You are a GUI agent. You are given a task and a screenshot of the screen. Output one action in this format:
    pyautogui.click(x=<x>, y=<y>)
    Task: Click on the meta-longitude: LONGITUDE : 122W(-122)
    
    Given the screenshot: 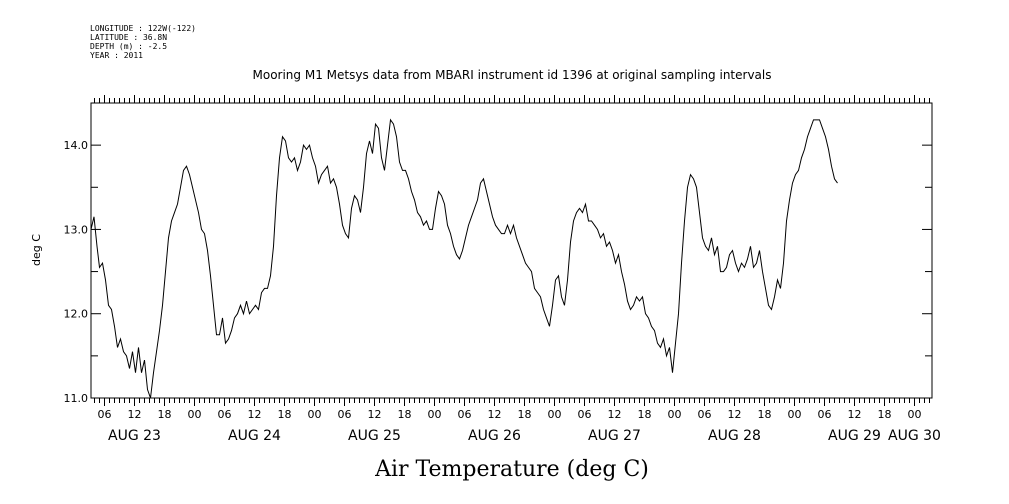 What is the action you would take?
    pyautogui.click(x=143, y=28)
    